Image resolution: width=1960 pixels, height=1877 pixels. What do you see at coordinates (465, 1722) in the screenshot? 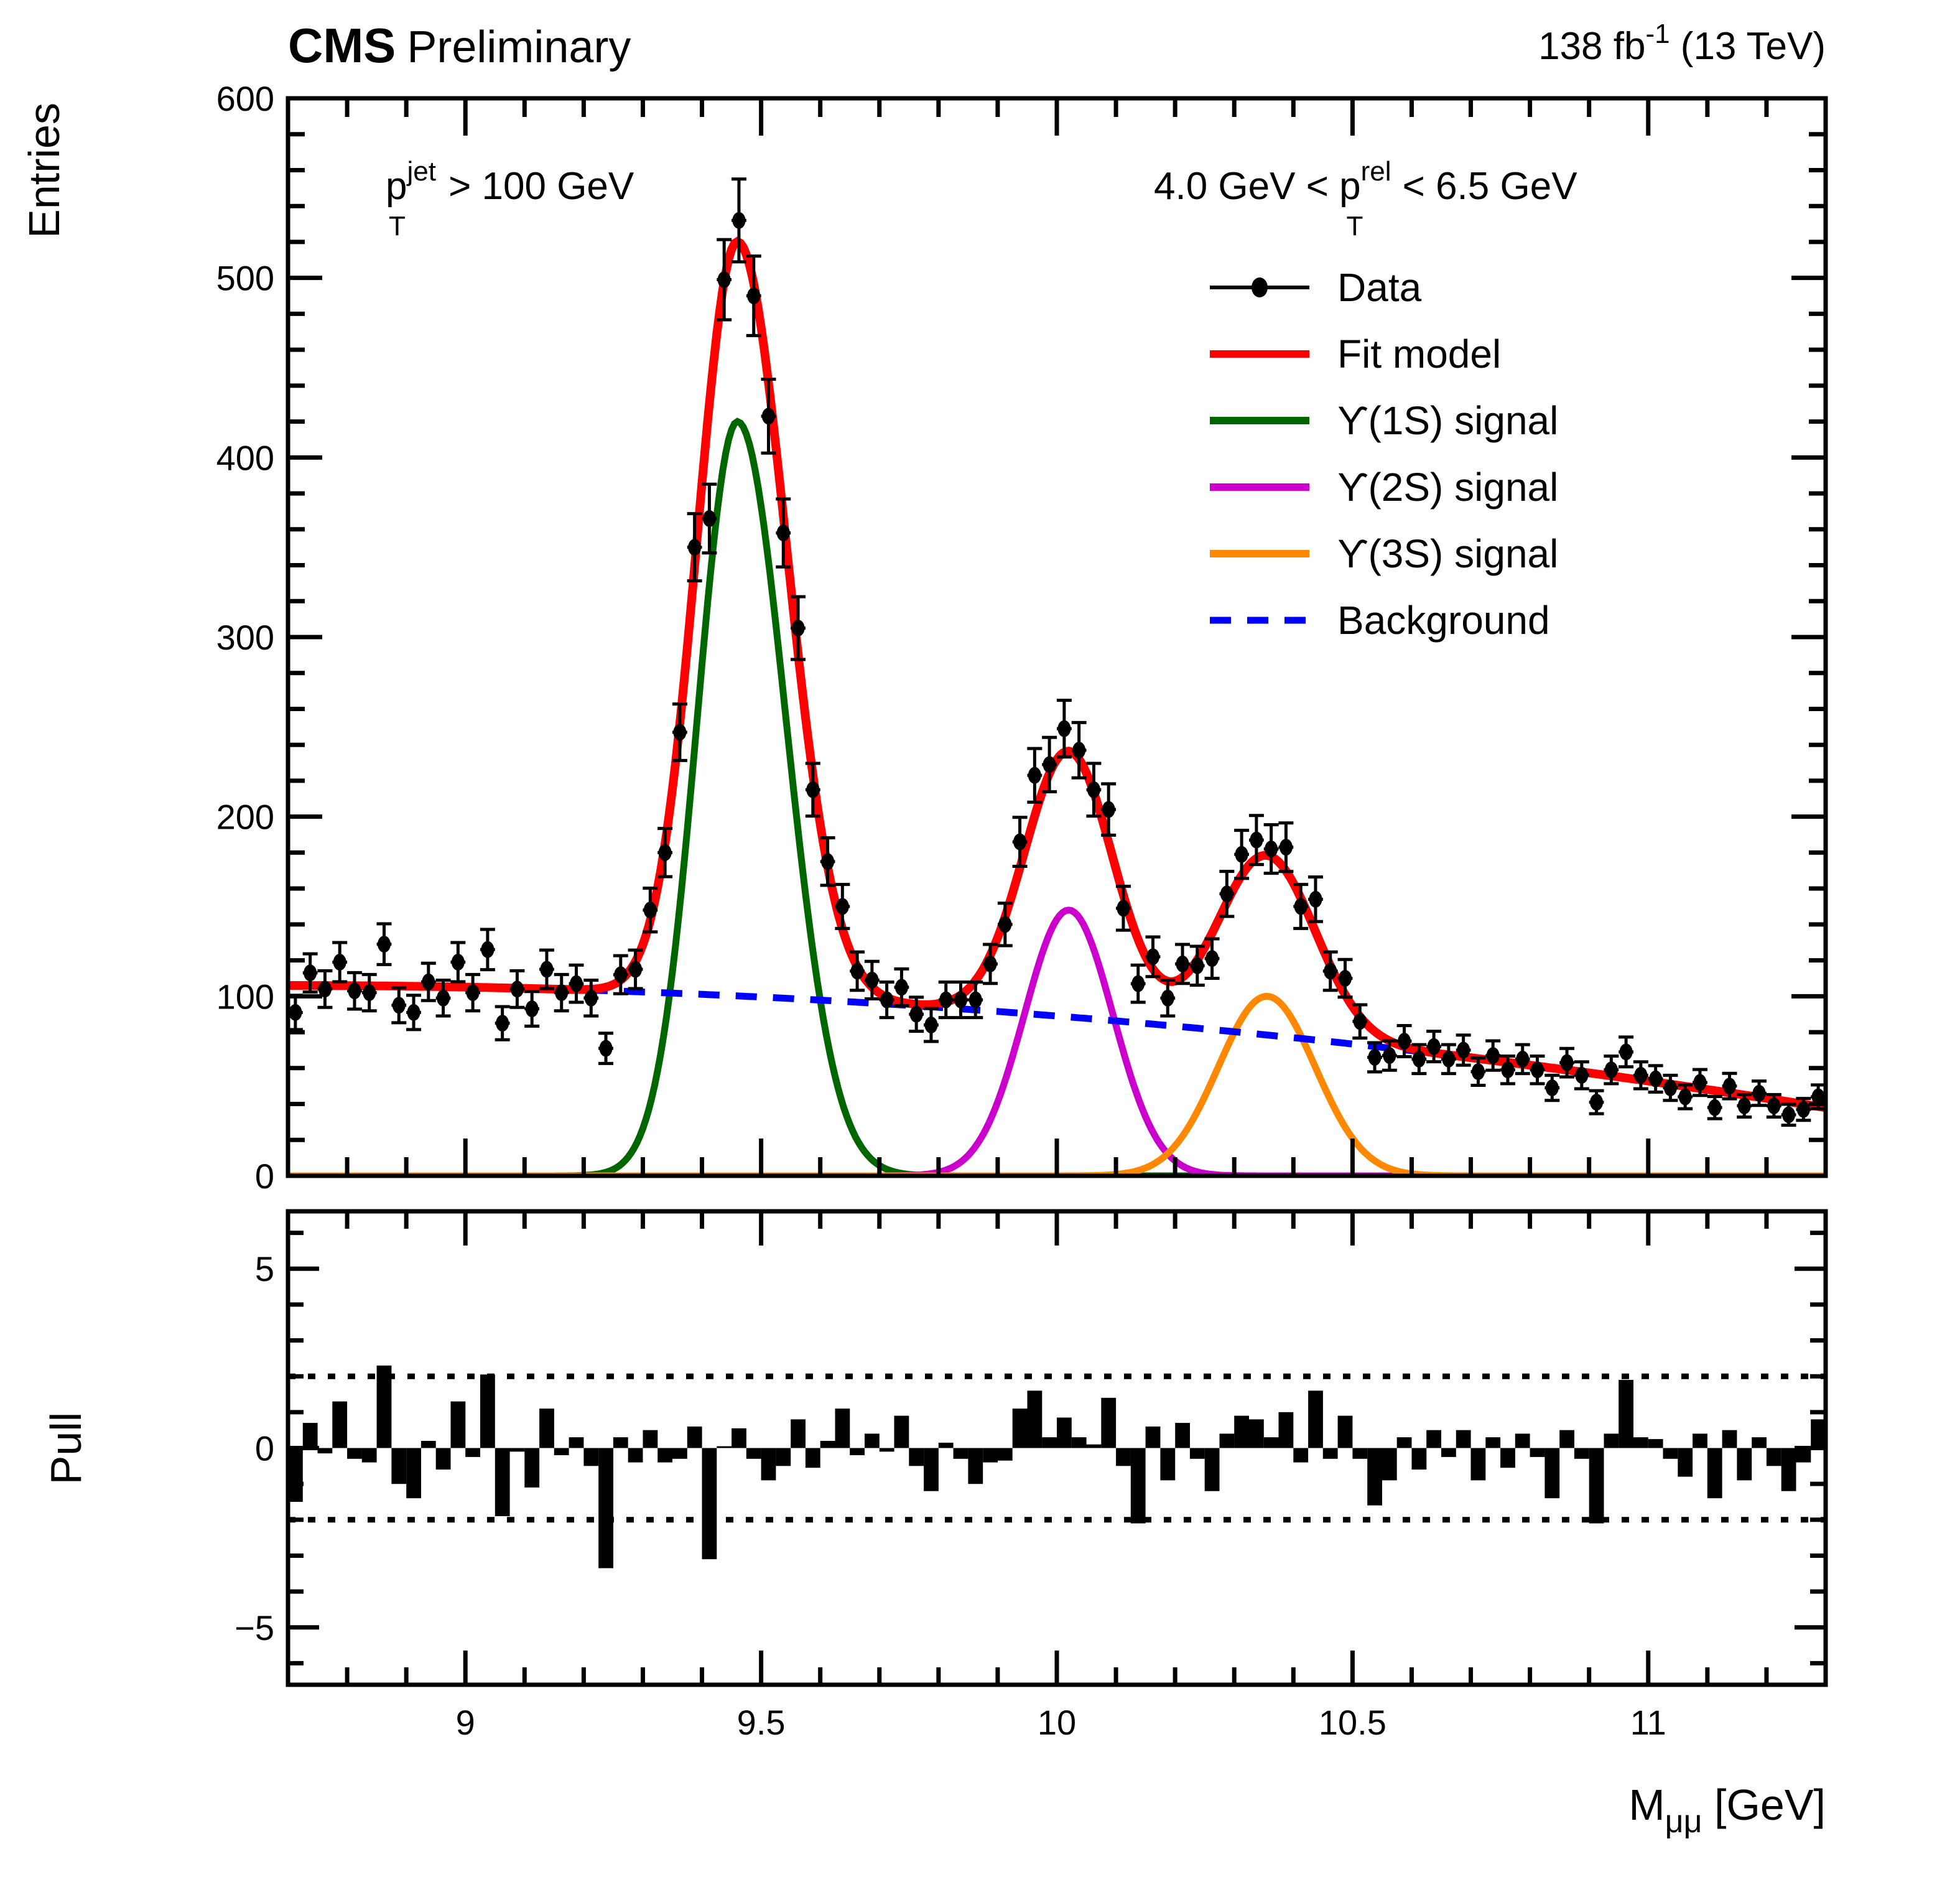
I see `x-tick-label: 9` at bounding box center [465, 1722].